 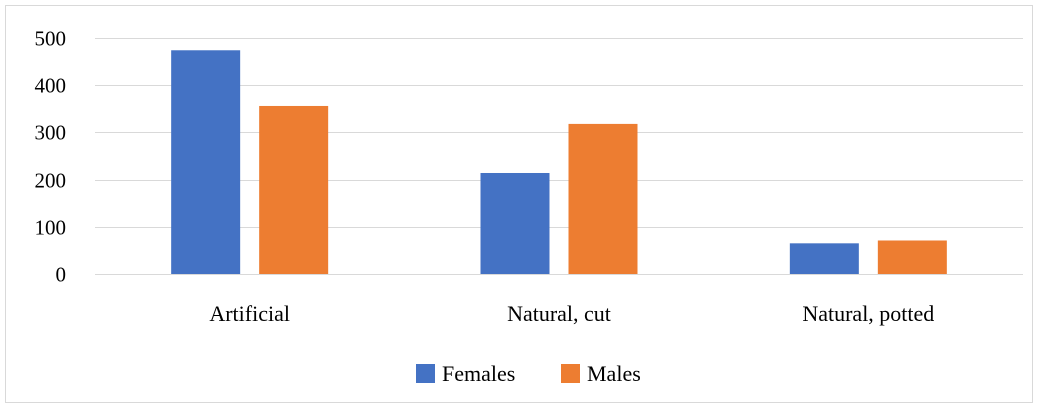 What do you see at coordinates (570, 373) in the screenshot?
I see `legend-swatch-males` at bounding box center [570, 373].